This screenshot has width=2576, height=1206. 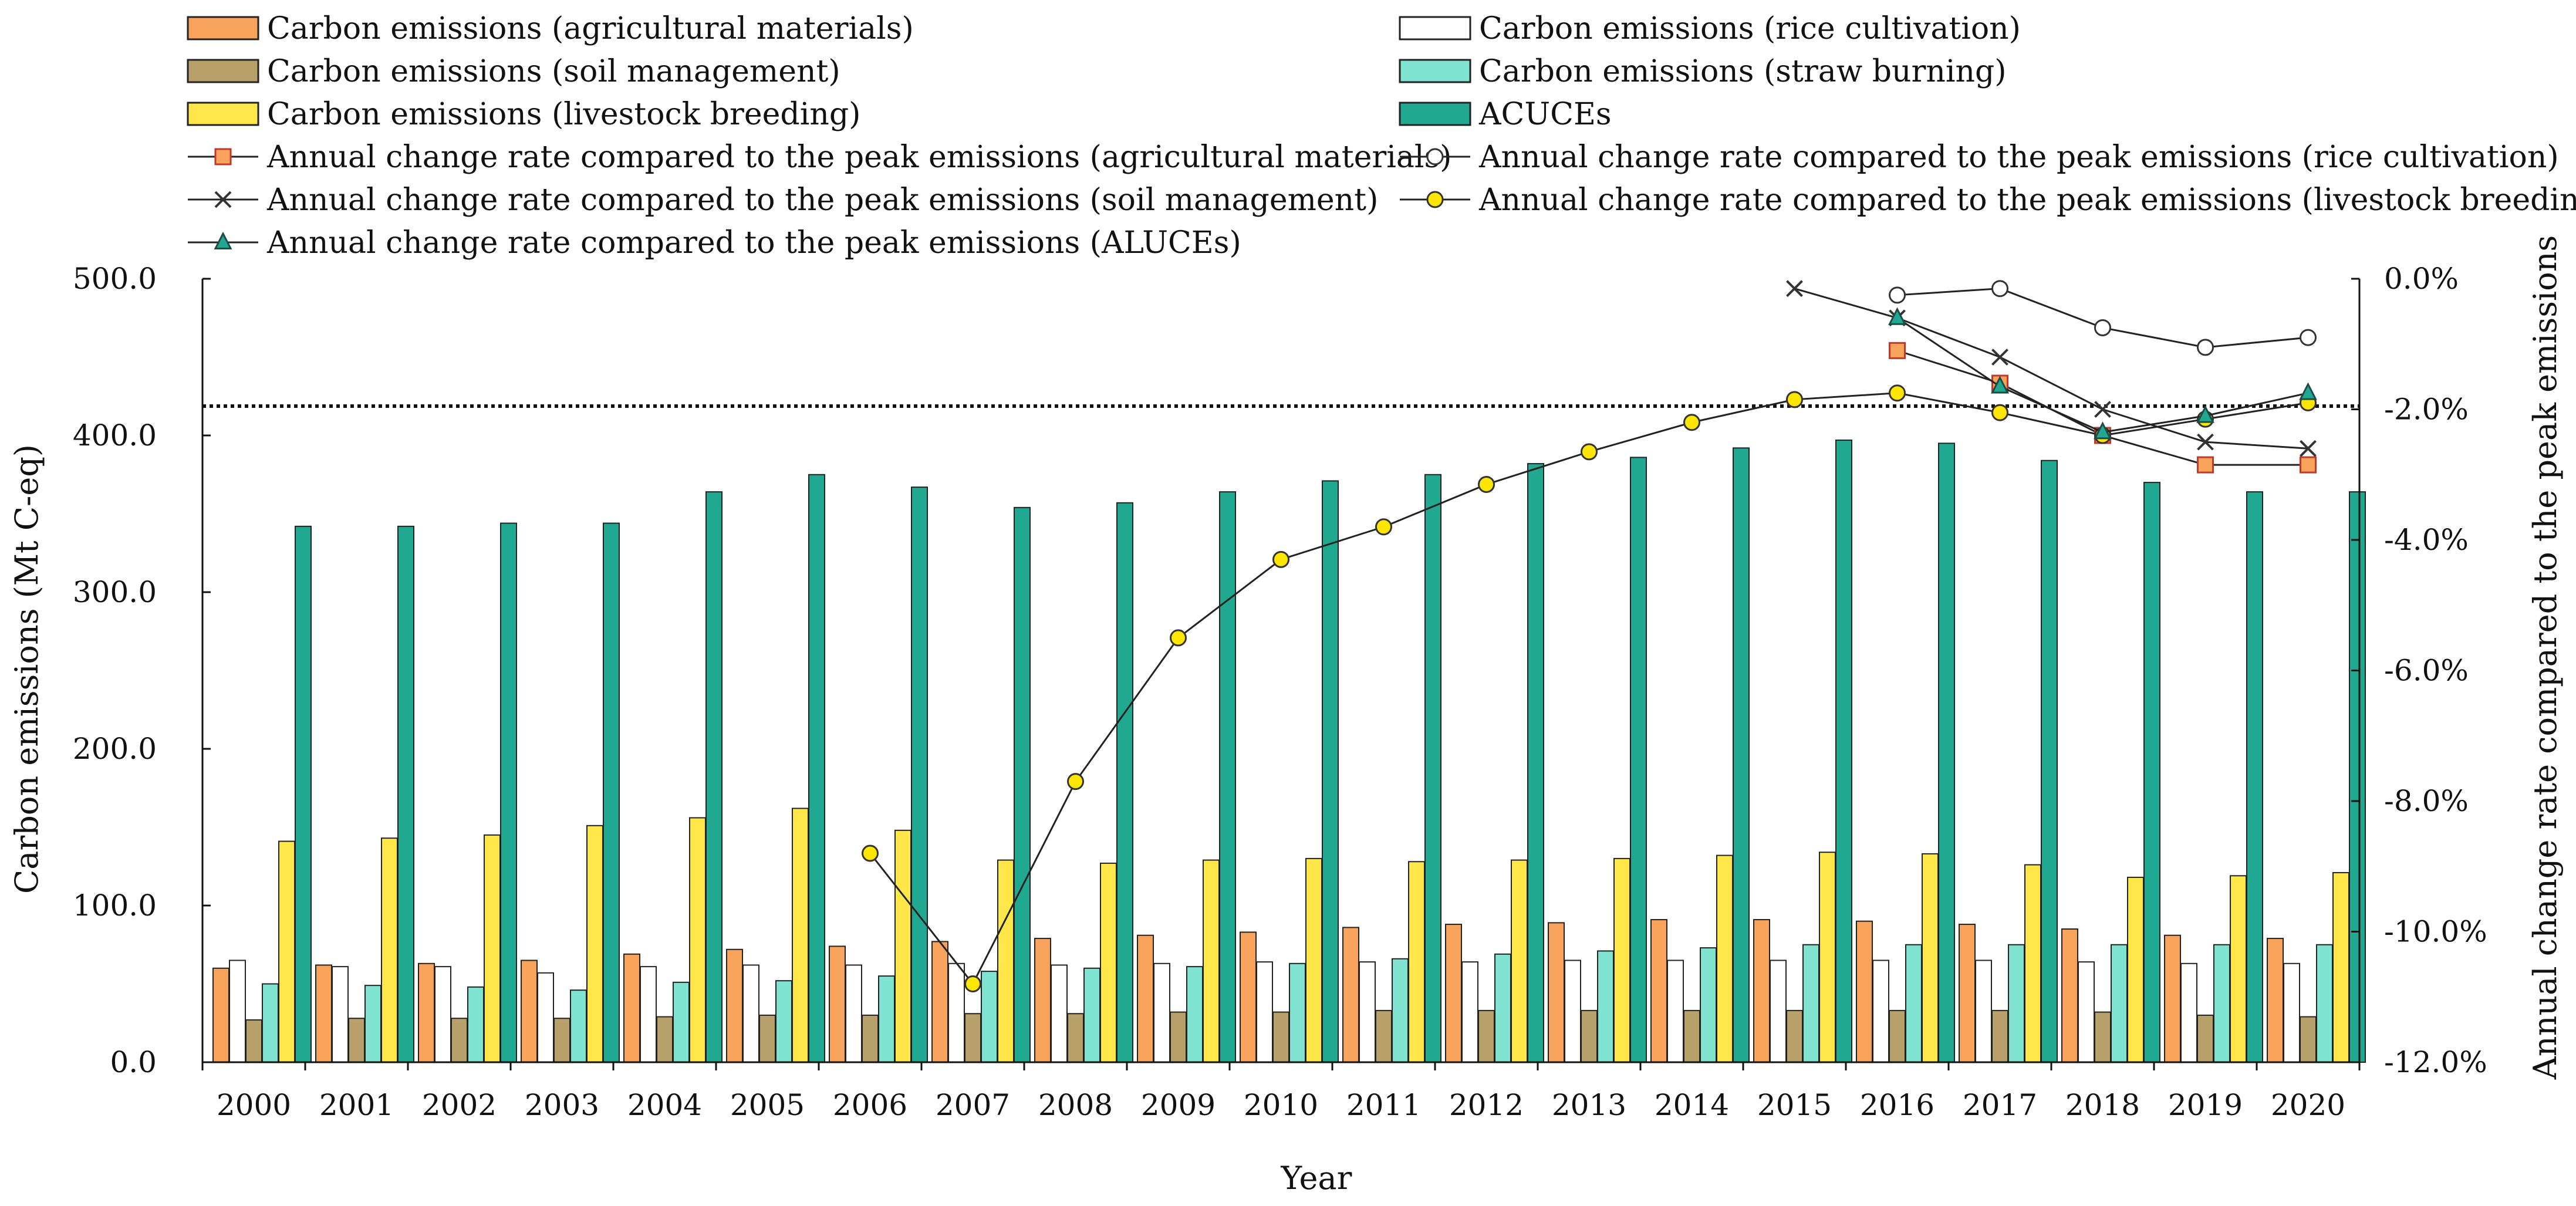 I want to click on legend-label: Carbon emissions (livestock breeding), so click(x=563, y=115).